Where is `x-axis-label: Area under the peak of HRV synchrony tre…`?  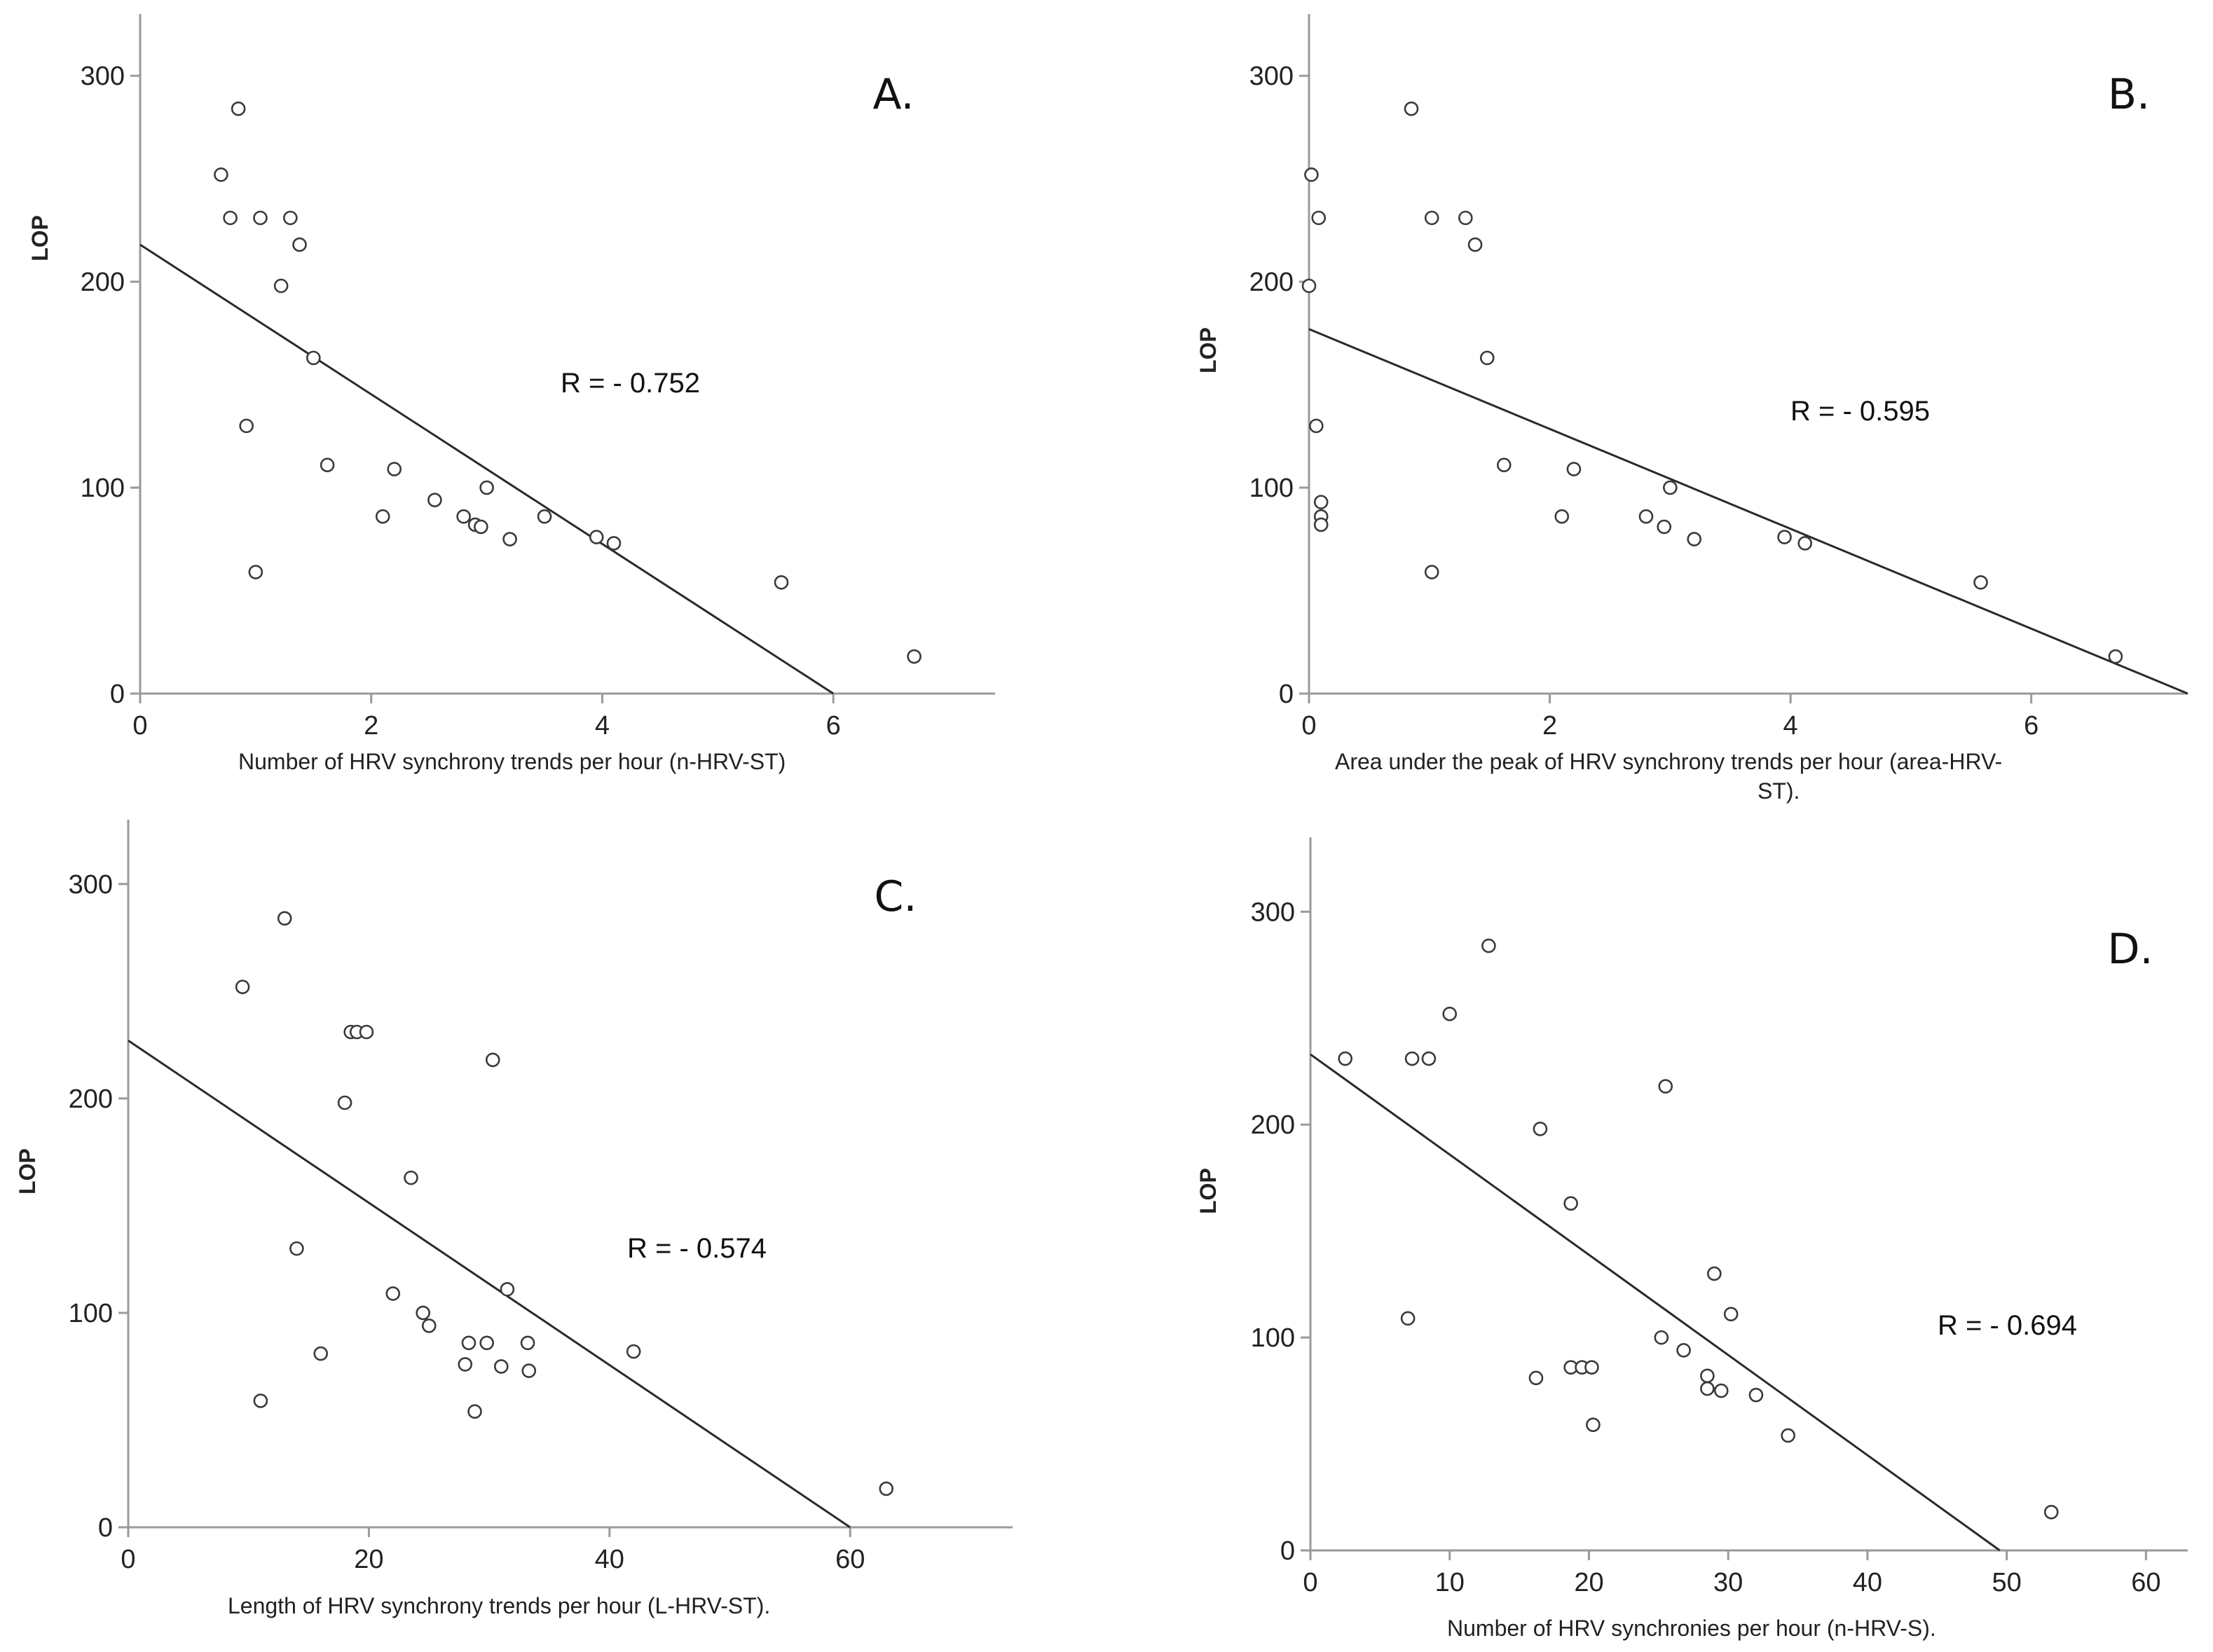
x-axis-label: Area under the peak of HRV synchrony tre… is located at coordinates (1668, 761).